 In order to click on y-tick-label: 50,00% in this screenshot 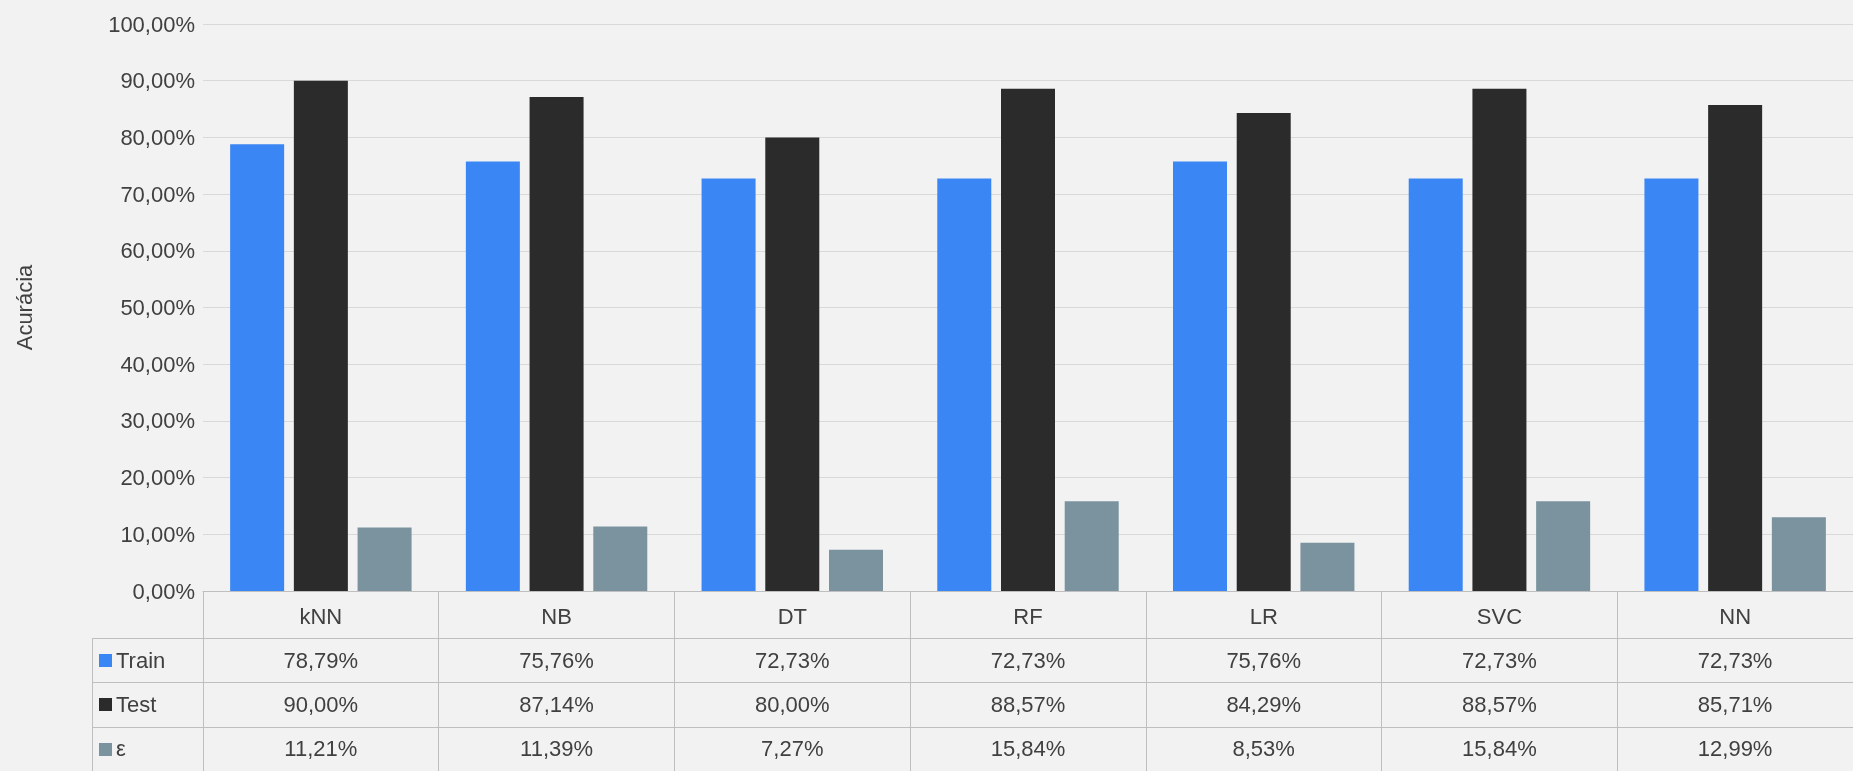, I will do `click(157, 307)`.